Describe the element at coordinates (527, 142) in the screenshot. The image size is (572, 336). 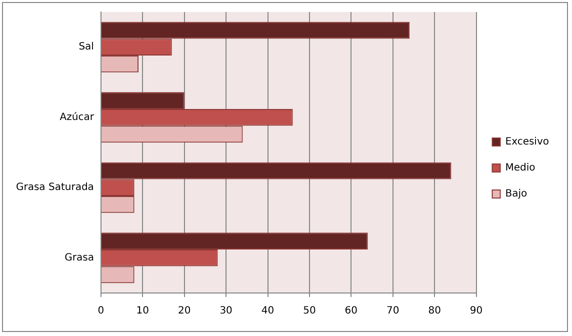
I see `legend-label: Excesivo` at that location.